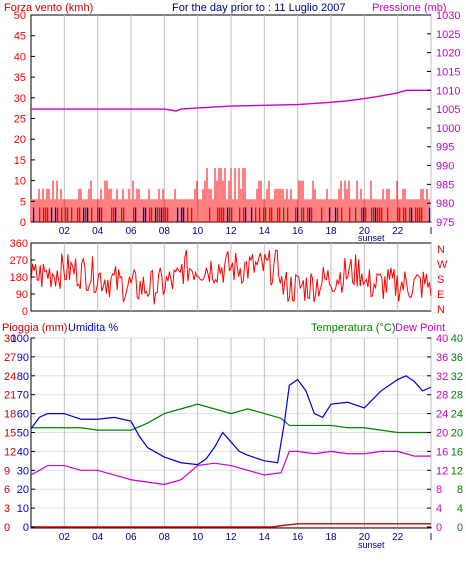 The height and width of the screenshot is (561, 466). Describe the element at coordinates (439, 509) in the screenshot. I see `temp-tick-label-inner: 4` at that location.